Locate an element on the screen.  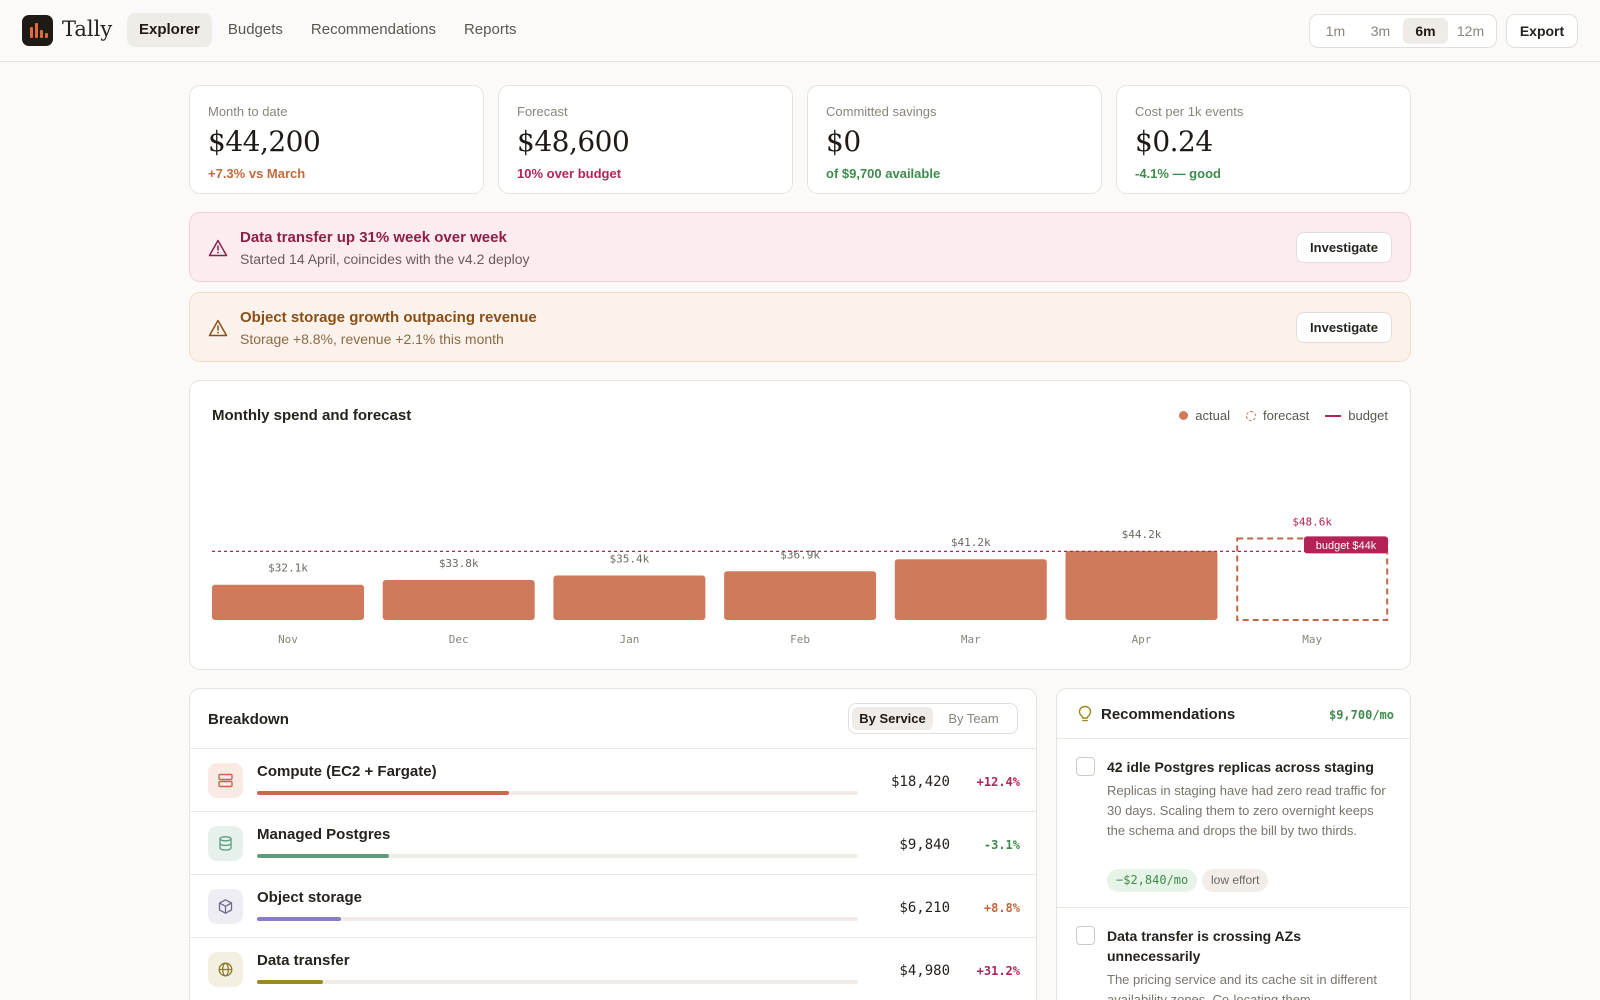
time-range-selector: 1m 3m 6m 12m is located at coordinates (1403, 31).